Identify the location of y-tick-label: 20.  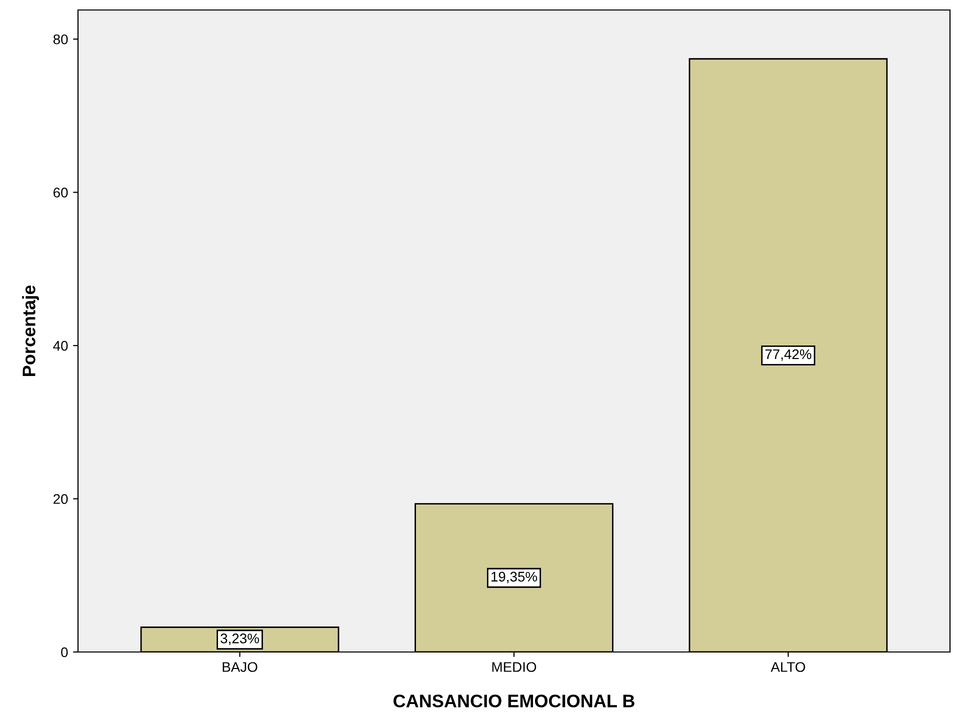
(61, 499).